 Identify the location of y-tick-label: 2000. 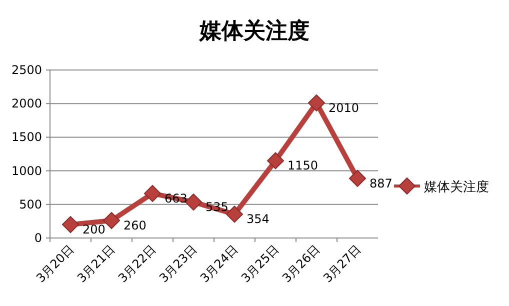
(26, 103).